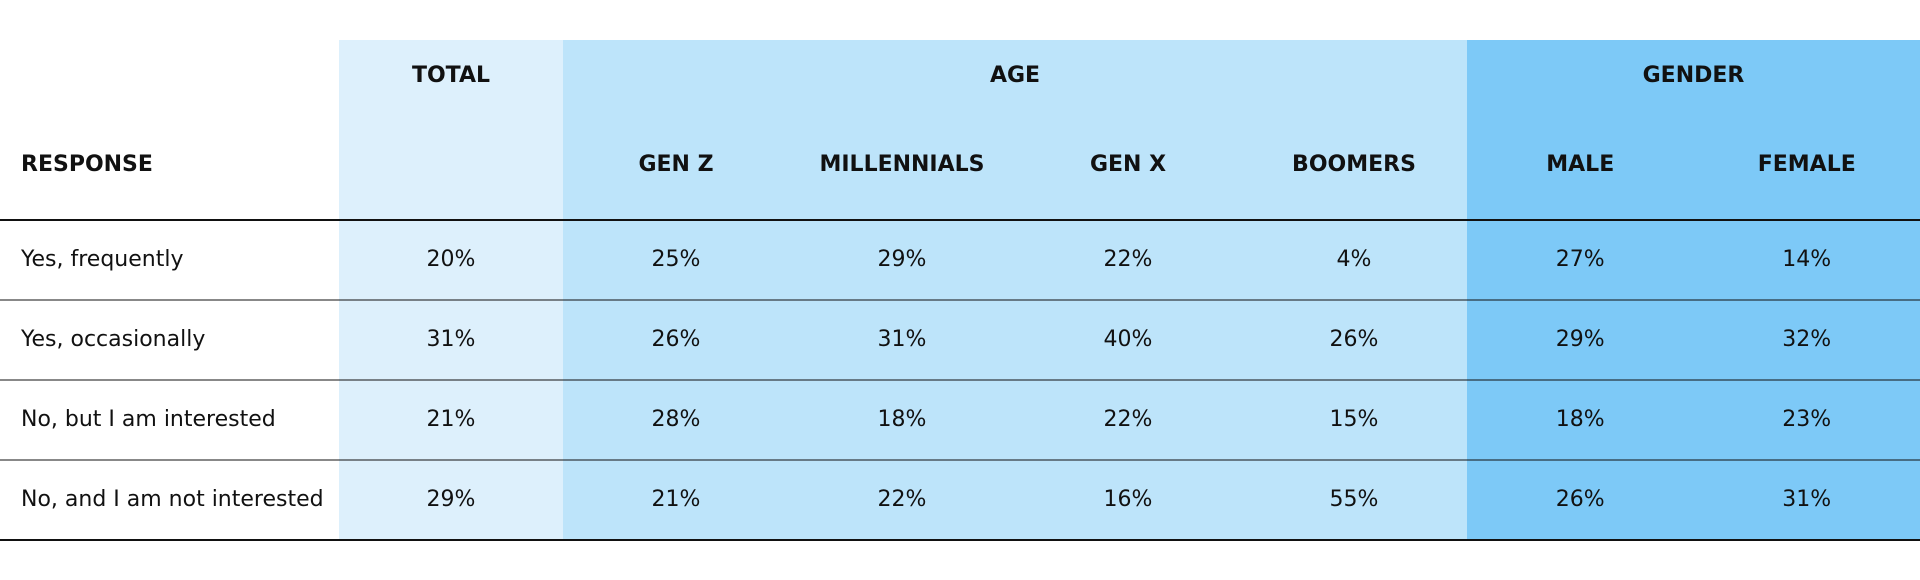 This screenshot has width=1920, height=580. What do you see at coordinates (102, 259) in the screenshot?
I see `row-label: Yes, frequently` at bounding box center [102, 259].